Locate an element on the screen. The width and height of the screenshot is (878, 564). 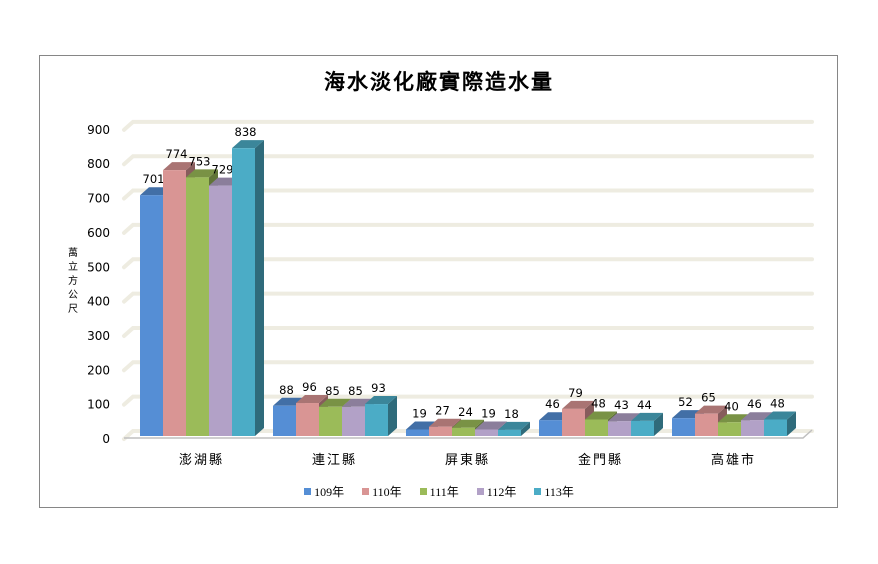
chart-floor is located at coordinates (468, 434).